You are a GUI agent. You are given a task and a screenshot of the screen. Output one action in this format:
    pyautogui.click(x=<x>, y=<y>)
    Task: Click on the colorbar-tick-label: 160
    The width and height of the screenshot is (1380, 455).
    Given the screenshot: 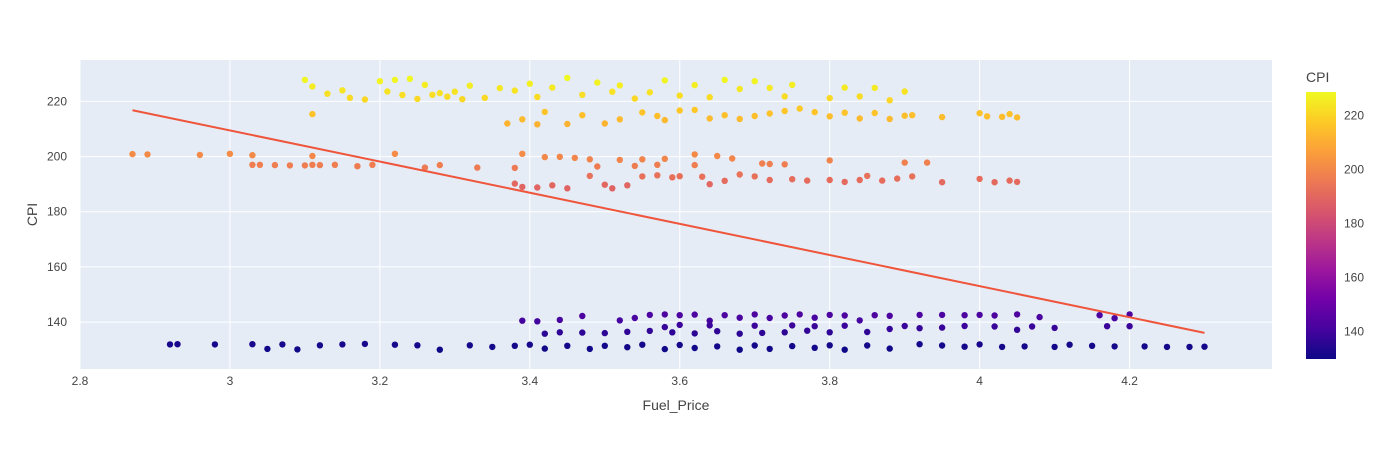 What is the action you would take?
    pyautogui.click(x=1354, y=277)
    